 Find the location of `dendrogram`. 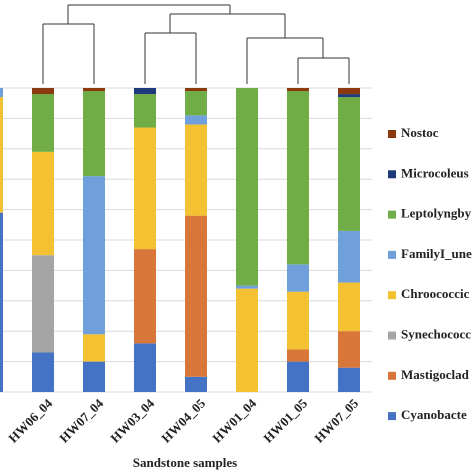

dendrogram is located at coordinates (196, 44).